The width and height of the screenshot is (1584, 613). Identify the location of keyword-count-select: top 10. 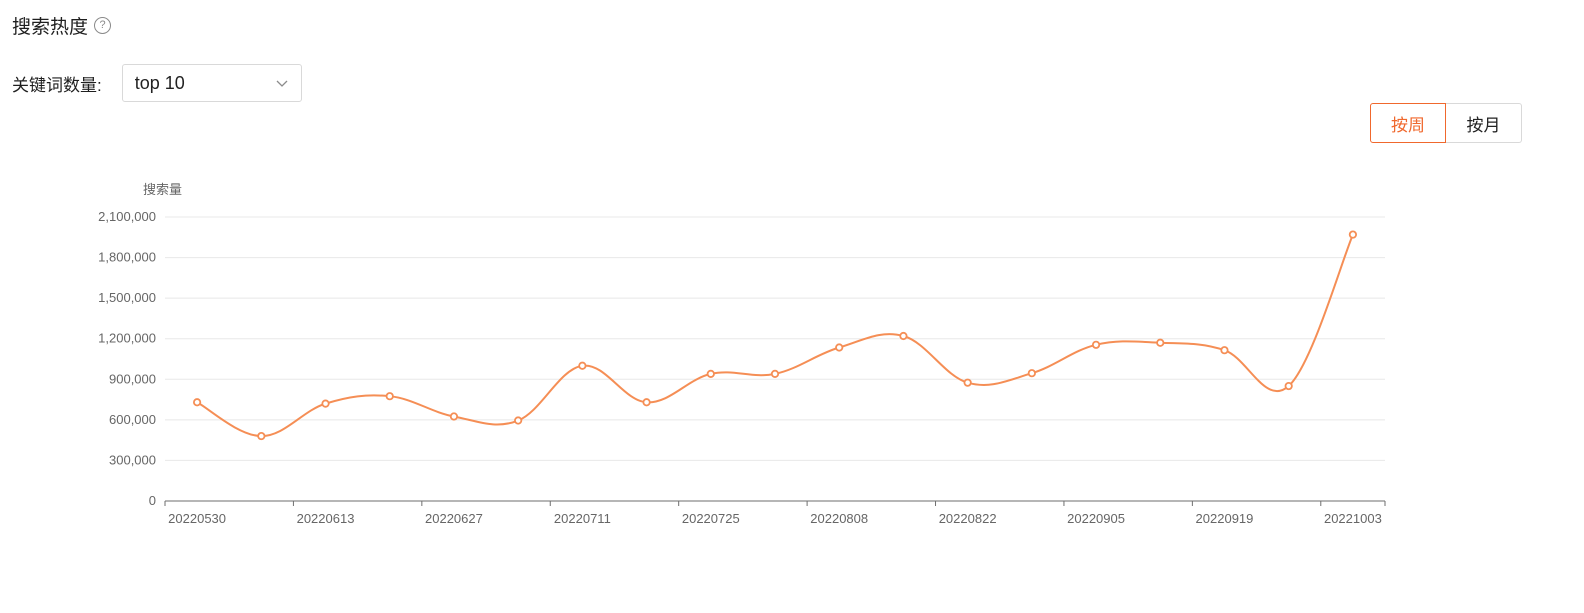
(211, 83).